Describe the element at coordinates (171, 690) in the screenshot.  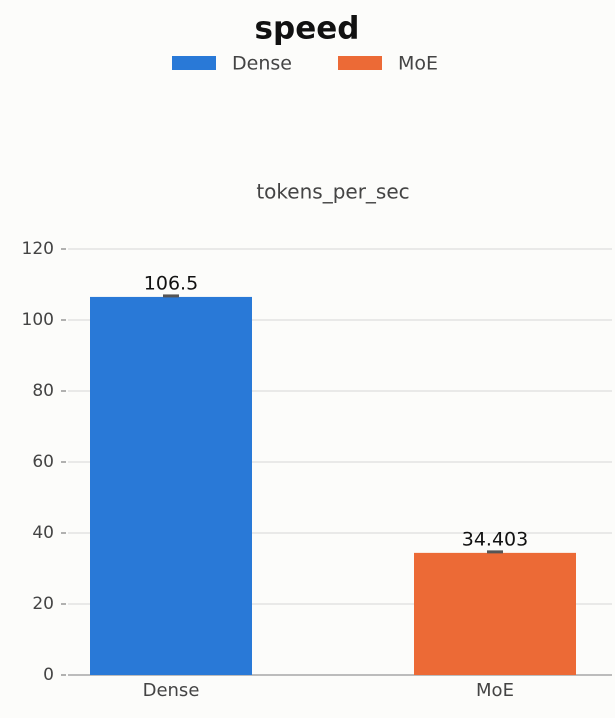
I see `x-tick-label: Dense` at that location.